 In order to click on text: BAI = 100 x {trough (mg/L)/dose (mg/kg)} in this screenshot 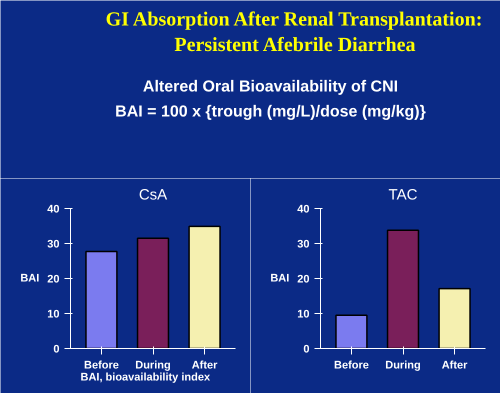, I will do `click(270, 112)`.